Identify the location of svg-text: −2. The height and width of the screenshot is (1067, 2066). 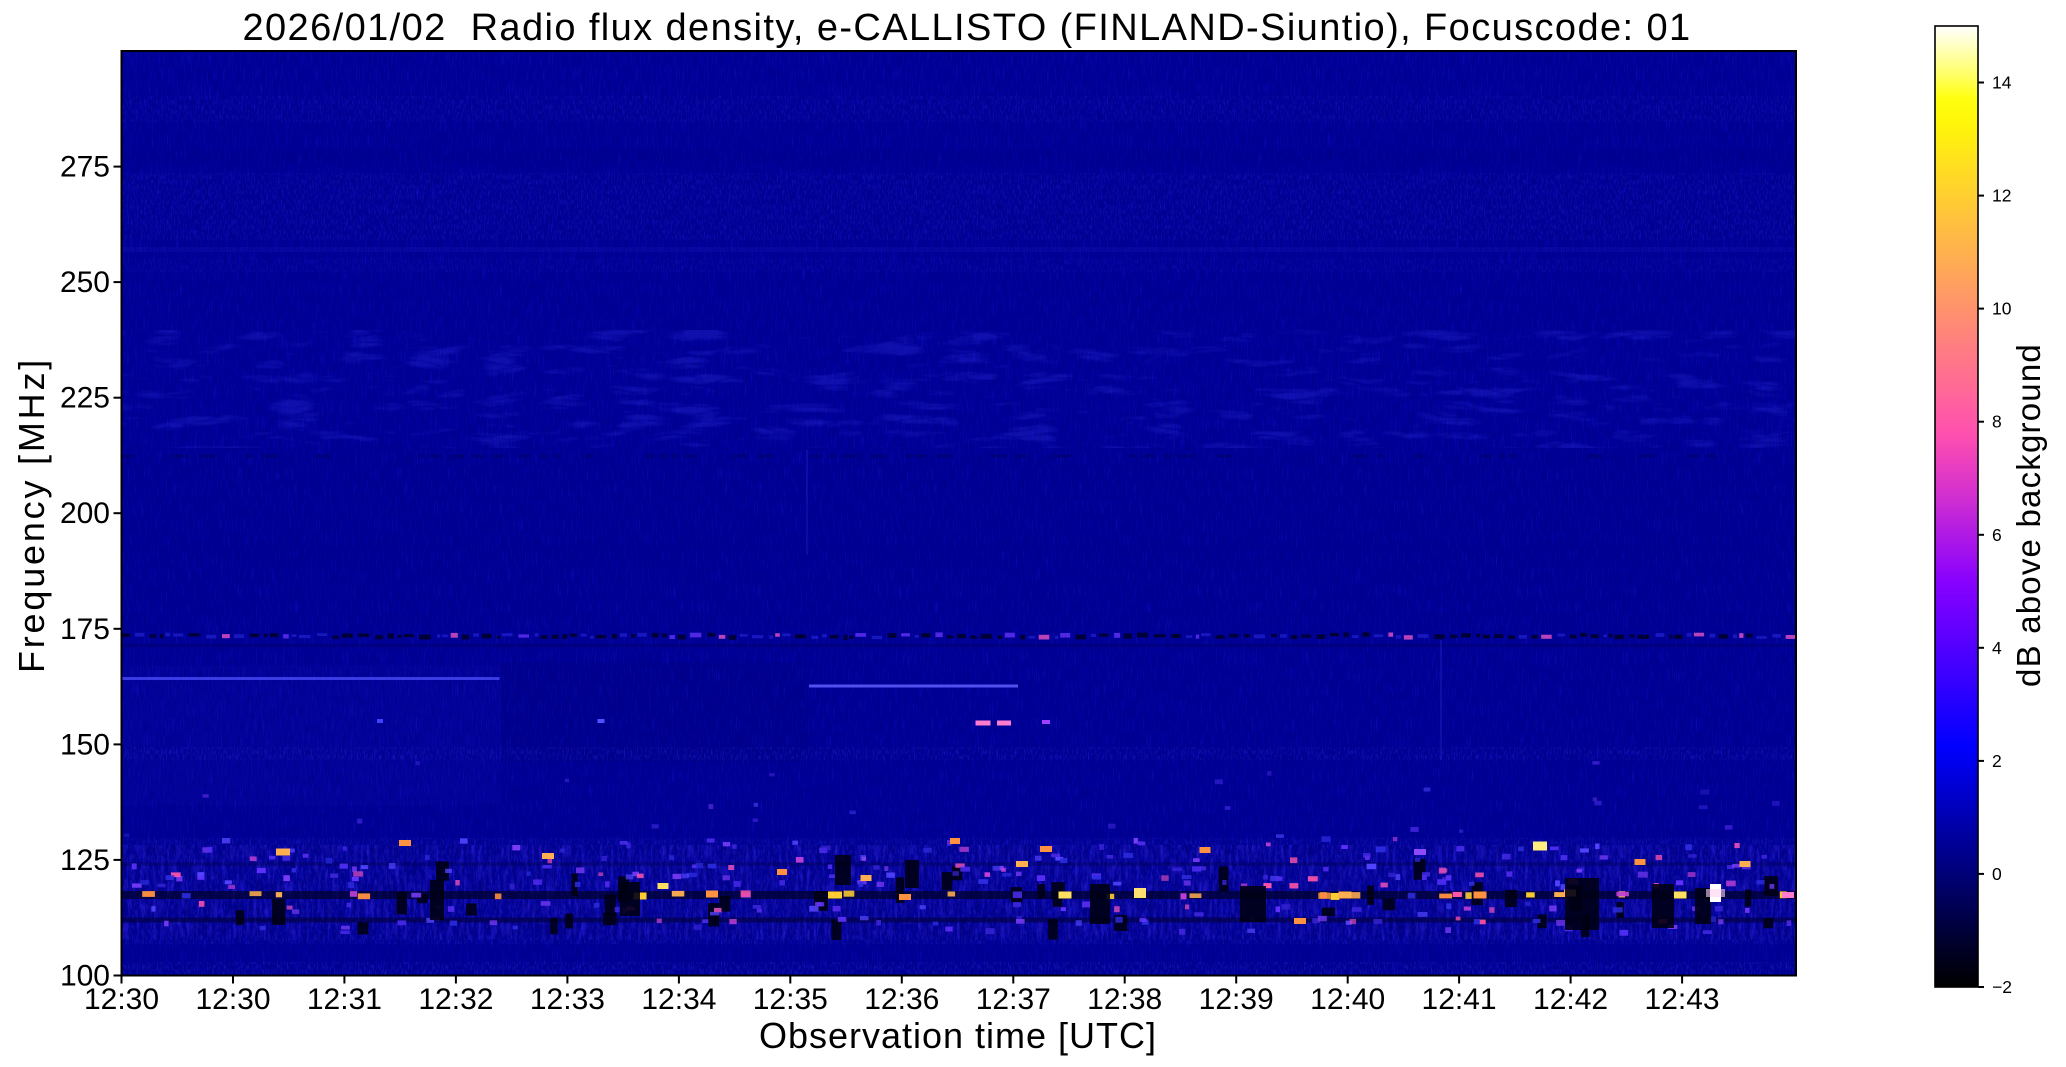
(2002, 987).